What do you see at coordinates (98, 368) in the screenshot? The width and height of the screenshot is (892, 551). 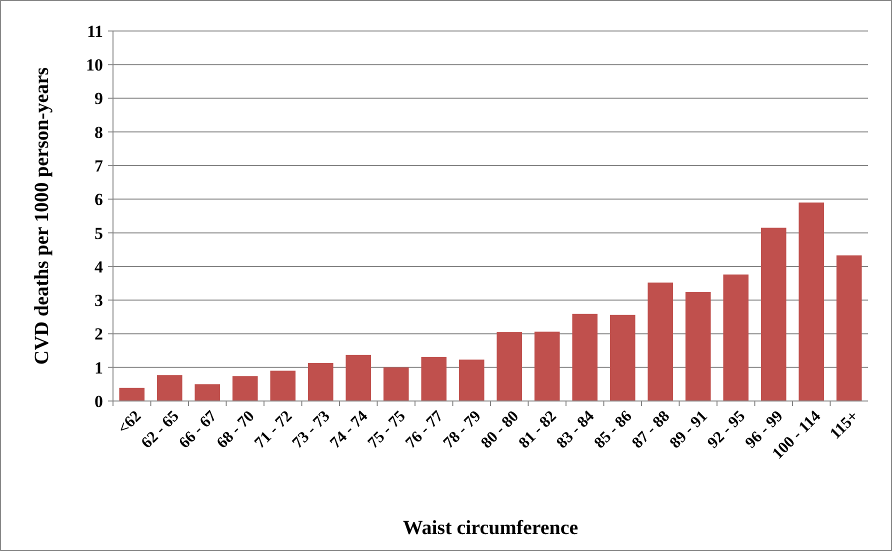 I see `y-tick-label: 1` at bounding box center [98, 368].